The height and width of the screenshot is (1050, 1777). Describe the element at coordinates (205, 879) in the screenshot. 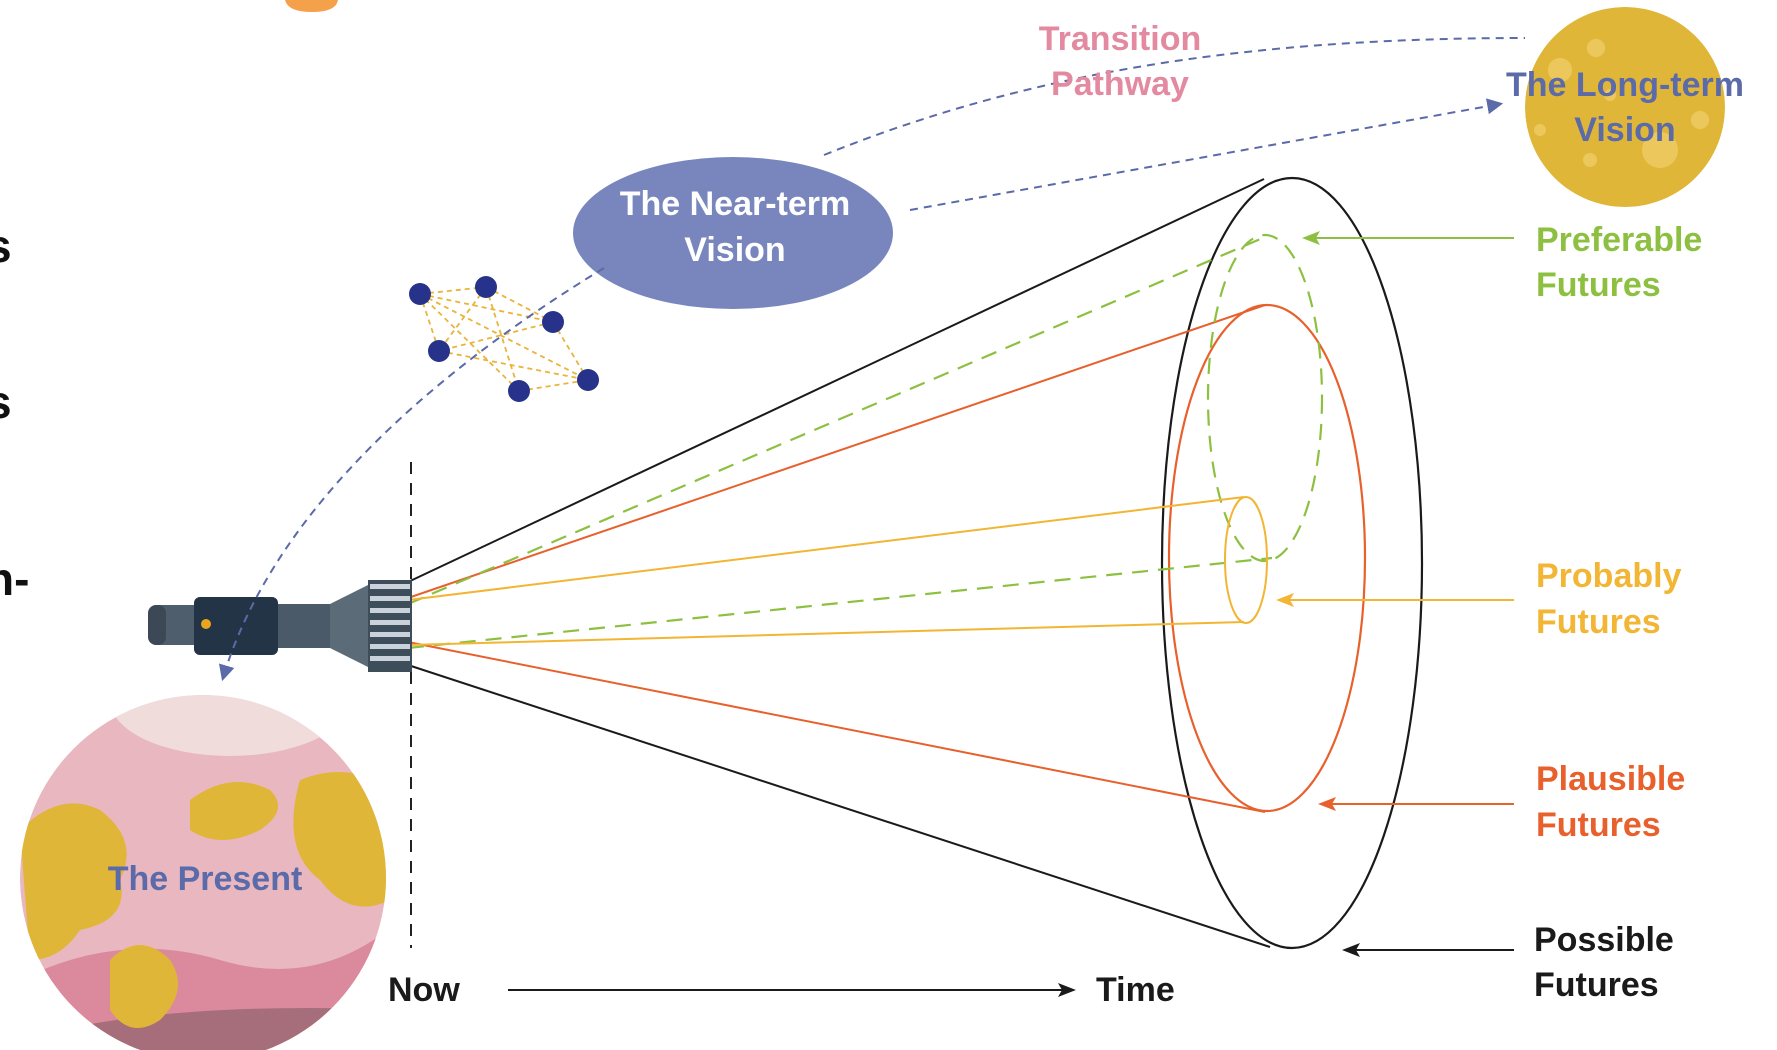

I see `present-label: The Present` at that location.